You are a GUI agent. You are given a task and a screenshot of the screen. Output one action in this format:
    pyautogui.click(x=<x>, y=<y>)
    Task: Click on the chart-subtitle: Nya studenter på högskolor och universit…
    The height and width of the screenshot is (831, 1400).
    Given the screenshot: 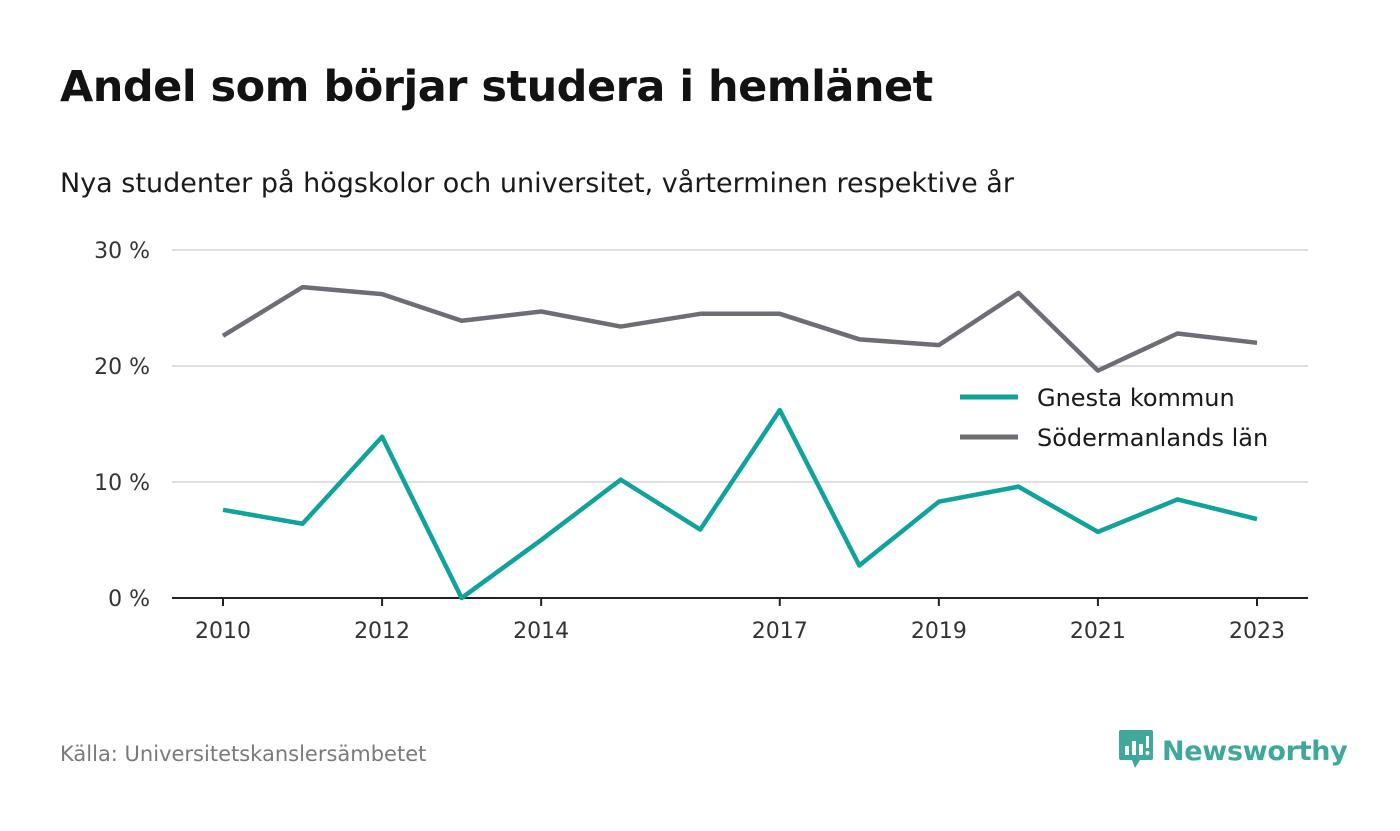 What is the action you would take?
    pyautogui.click(x=537, y=183)
    